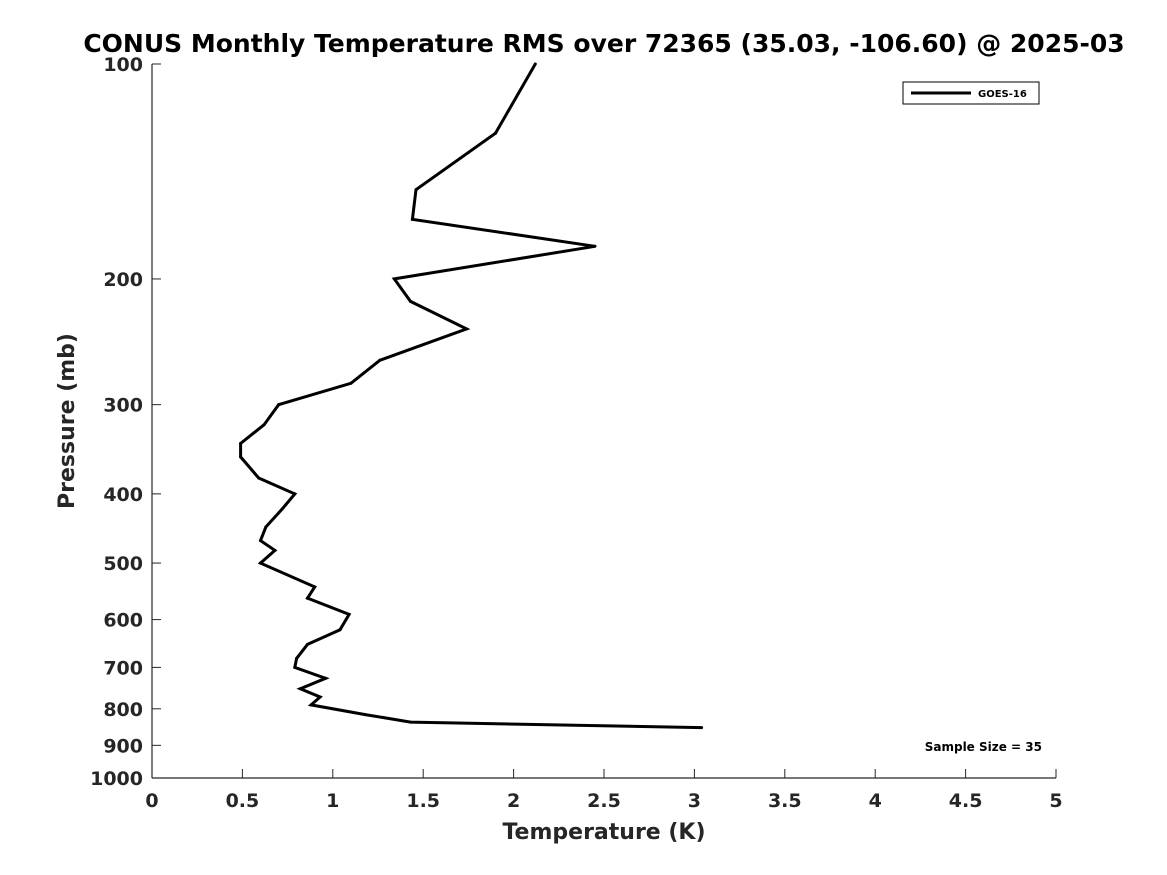 The height and width of the screenshot is (875, 1167). What do you see at coordinates (694, 801) in the screenshot?
I see `x-tick-label: 3` at bounding box center [694, 801].